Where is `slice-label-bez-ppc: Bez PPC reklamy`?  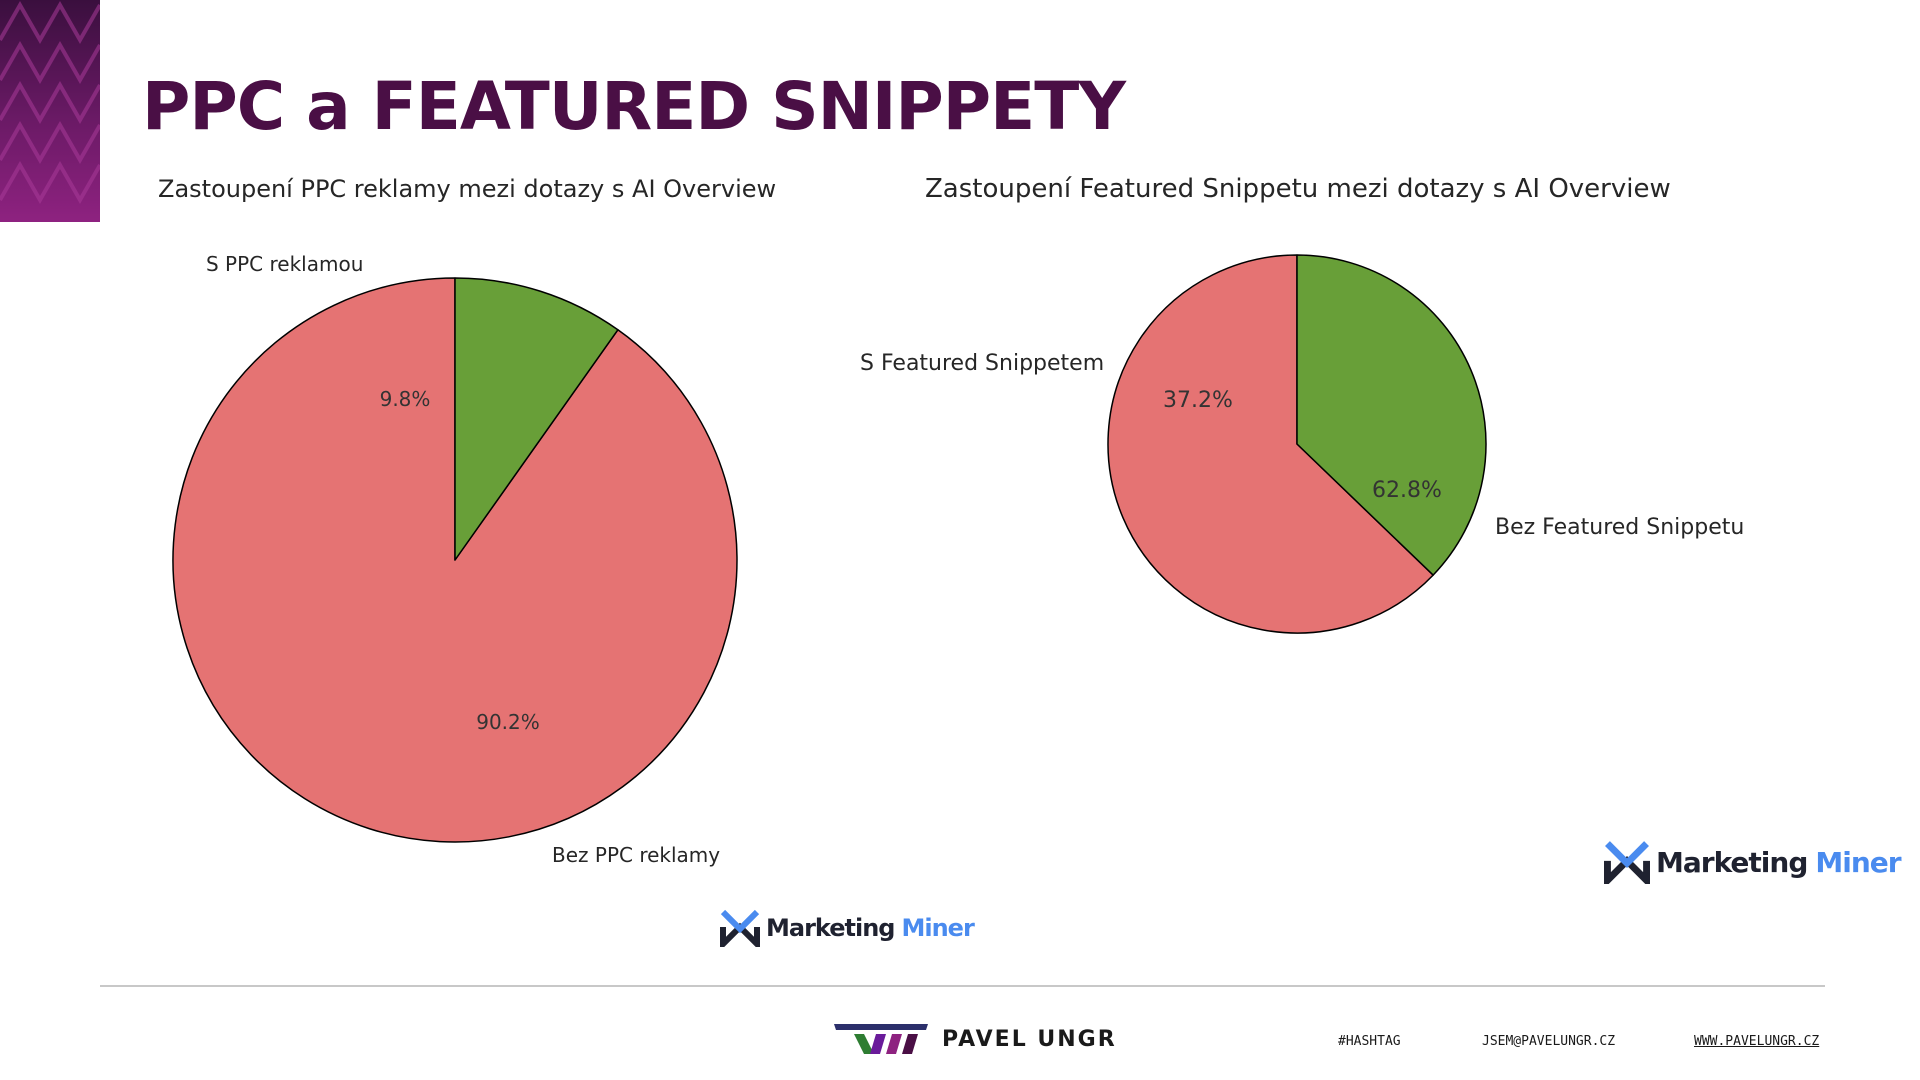 slice-label-bez-ppc: Bez PPC reklamy is located at coordinates (636, 855).